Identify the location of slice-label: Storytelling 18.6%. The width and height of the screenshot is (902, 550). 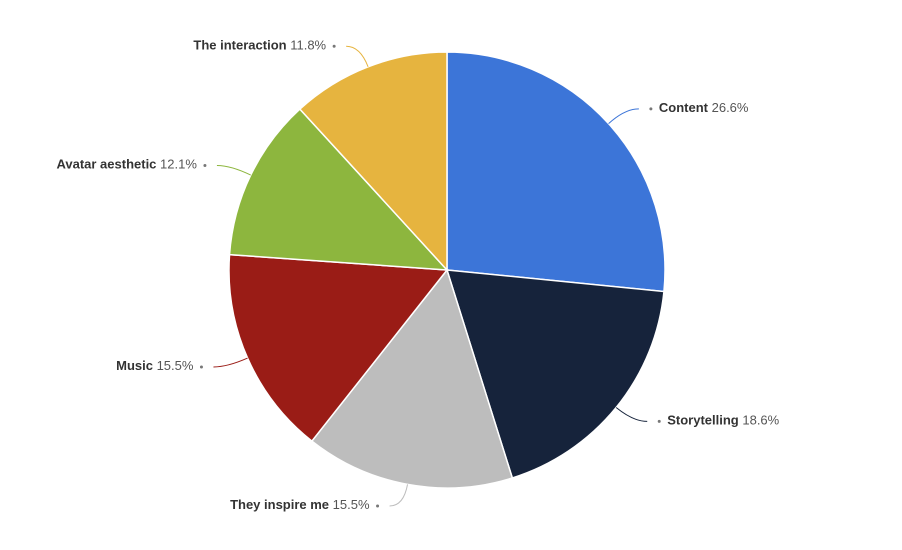
(723, 420).